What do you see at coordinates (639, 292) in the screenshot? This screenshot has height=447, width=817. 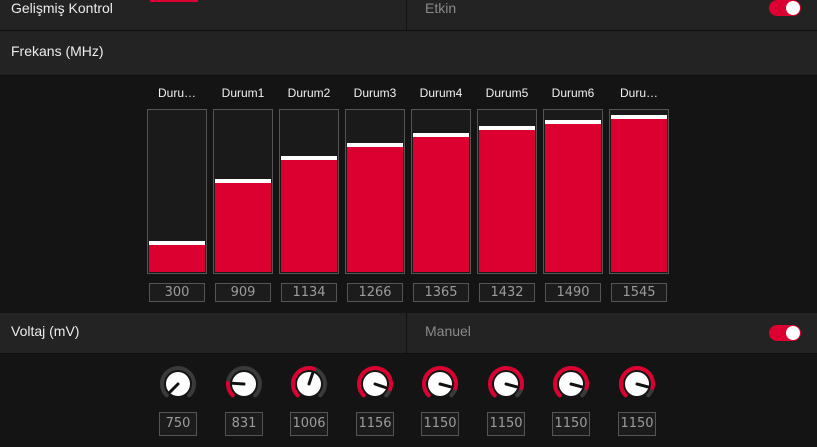 I see `frequency-value-box: 1545` at bounding box center [639, 292].